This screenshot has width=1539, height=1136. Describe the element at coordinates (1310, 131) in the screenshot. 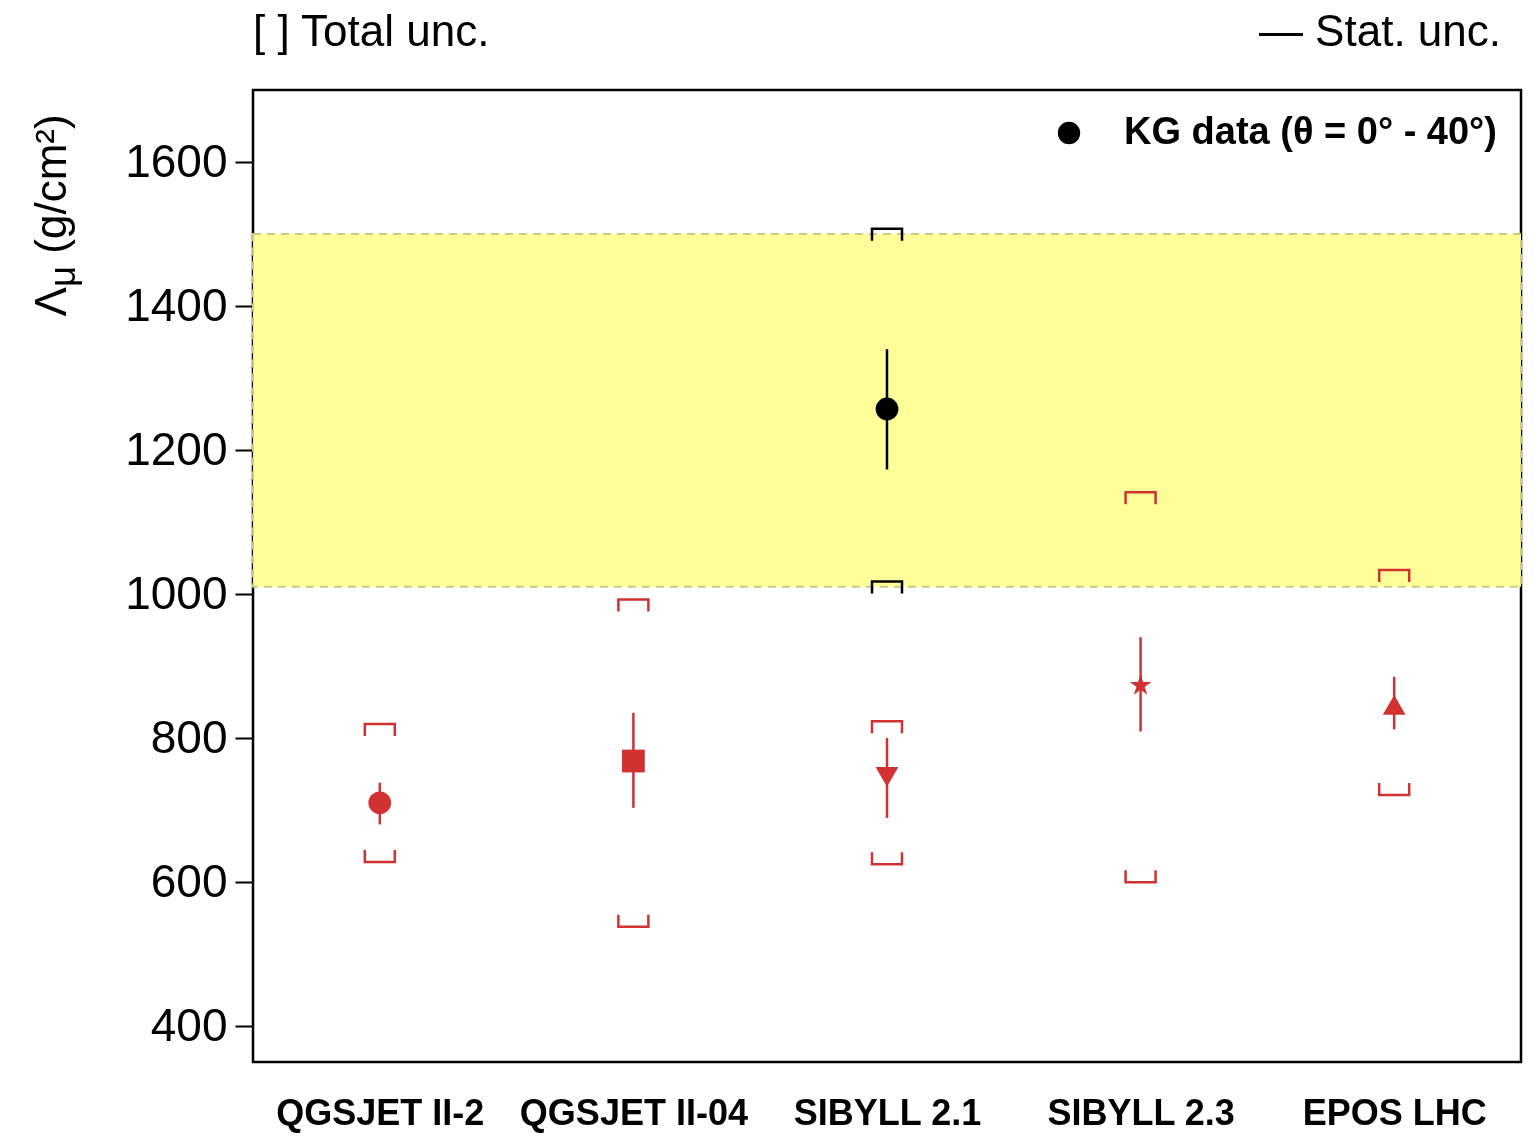

I see `legend-label: KG data (θ = 0° - 40°)` at that location.